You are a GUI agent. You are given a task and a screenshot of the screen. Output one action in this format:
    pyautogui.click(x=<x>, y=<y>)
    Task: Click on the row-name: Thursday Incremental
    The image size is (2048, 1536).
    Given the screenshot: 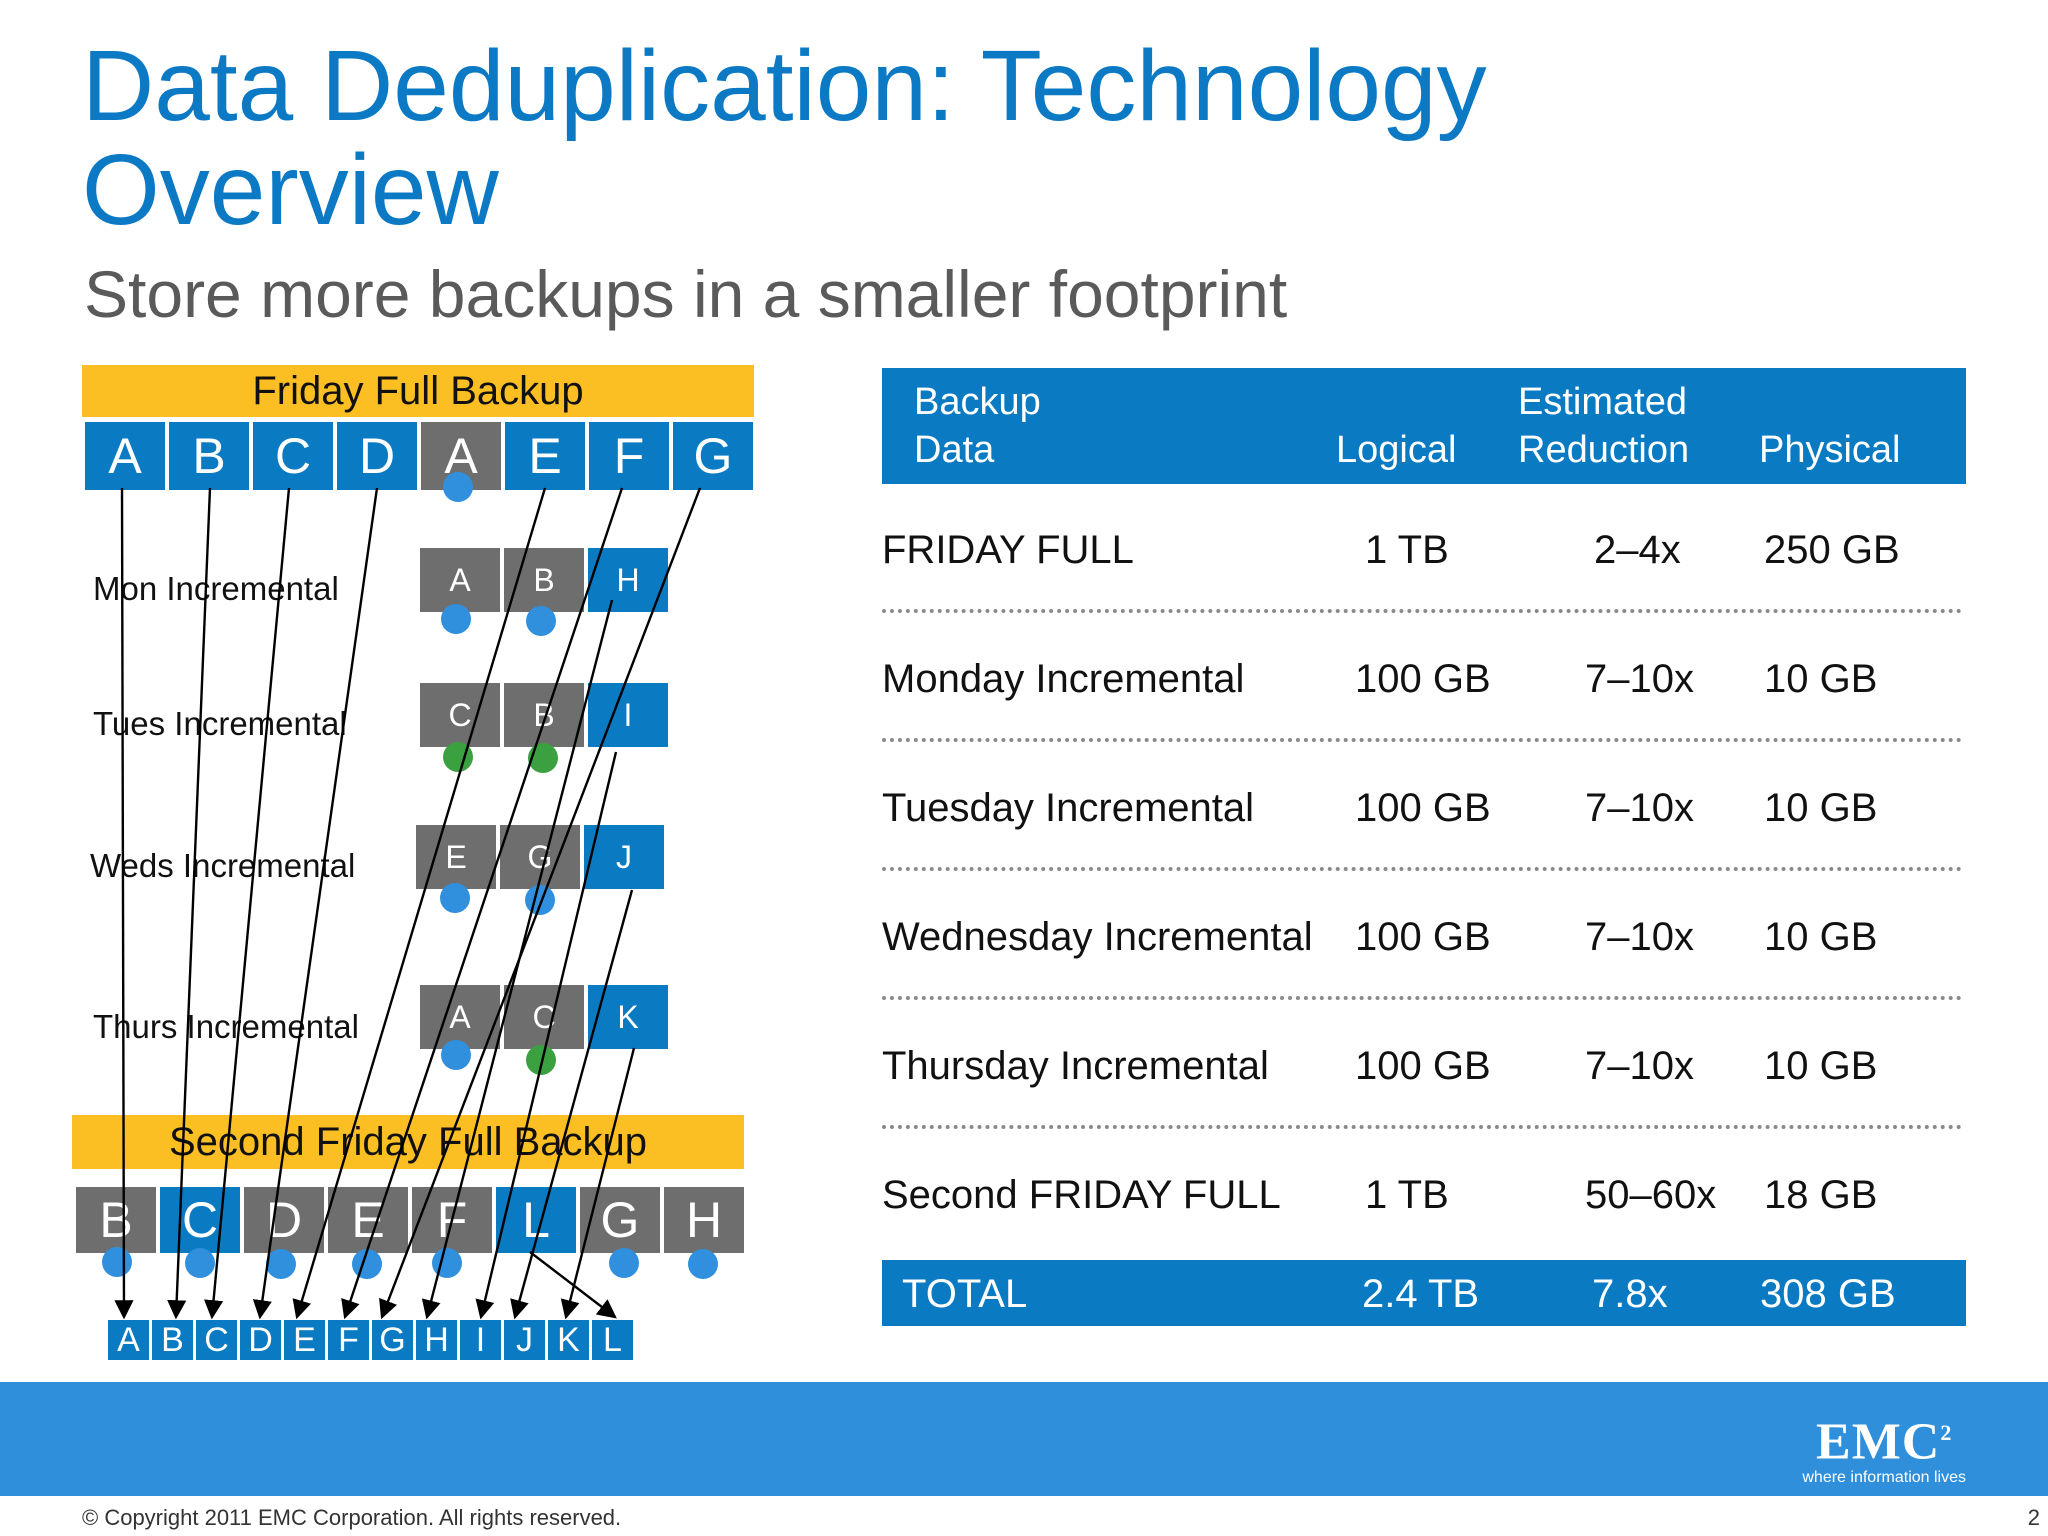 What is the action you would take?
    pyautogui.click(x=1075, y=1066)
    